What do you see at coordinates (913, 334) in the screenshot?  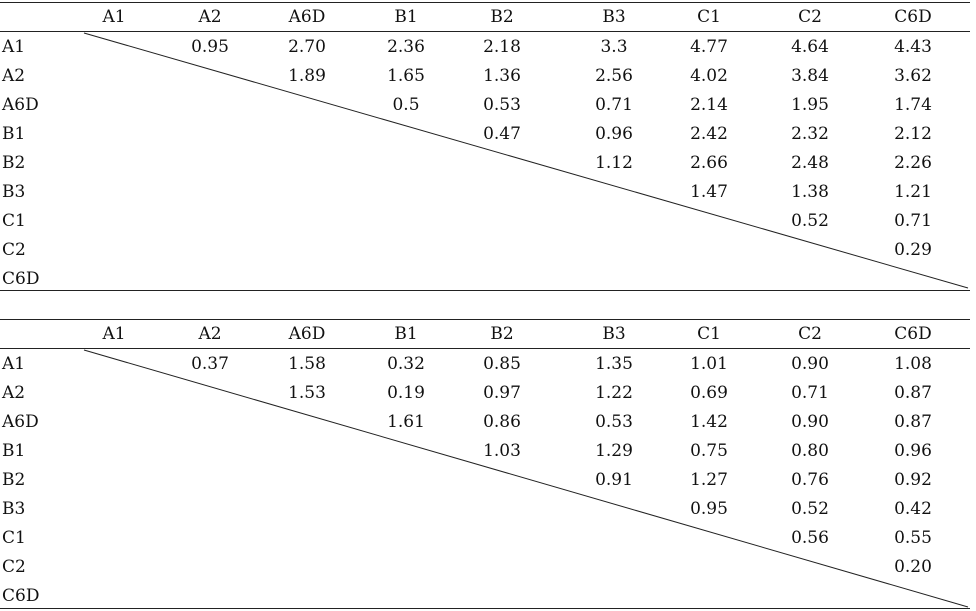 I see `column-header: C6D` at bounding box center [913, 334].